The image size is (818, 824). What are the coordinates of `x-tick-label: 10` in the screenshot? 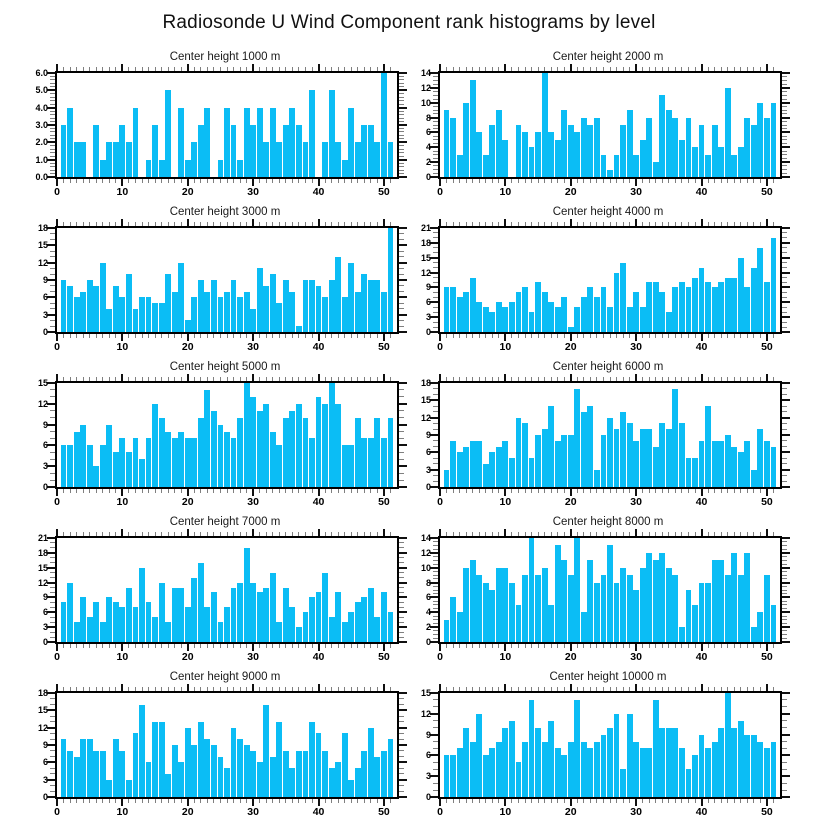 It's located at (122, 812).